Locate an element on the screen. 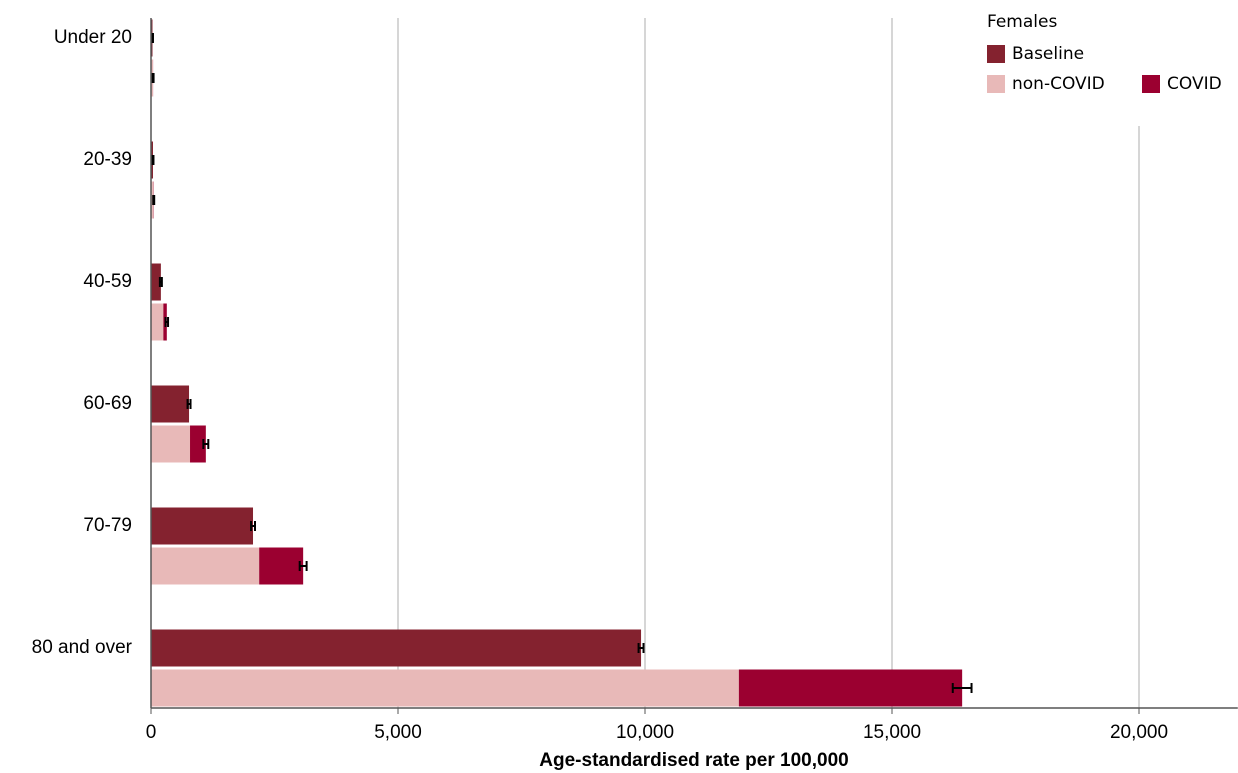  x-tick-label: 10,000 is located at coordinates (645, 732).